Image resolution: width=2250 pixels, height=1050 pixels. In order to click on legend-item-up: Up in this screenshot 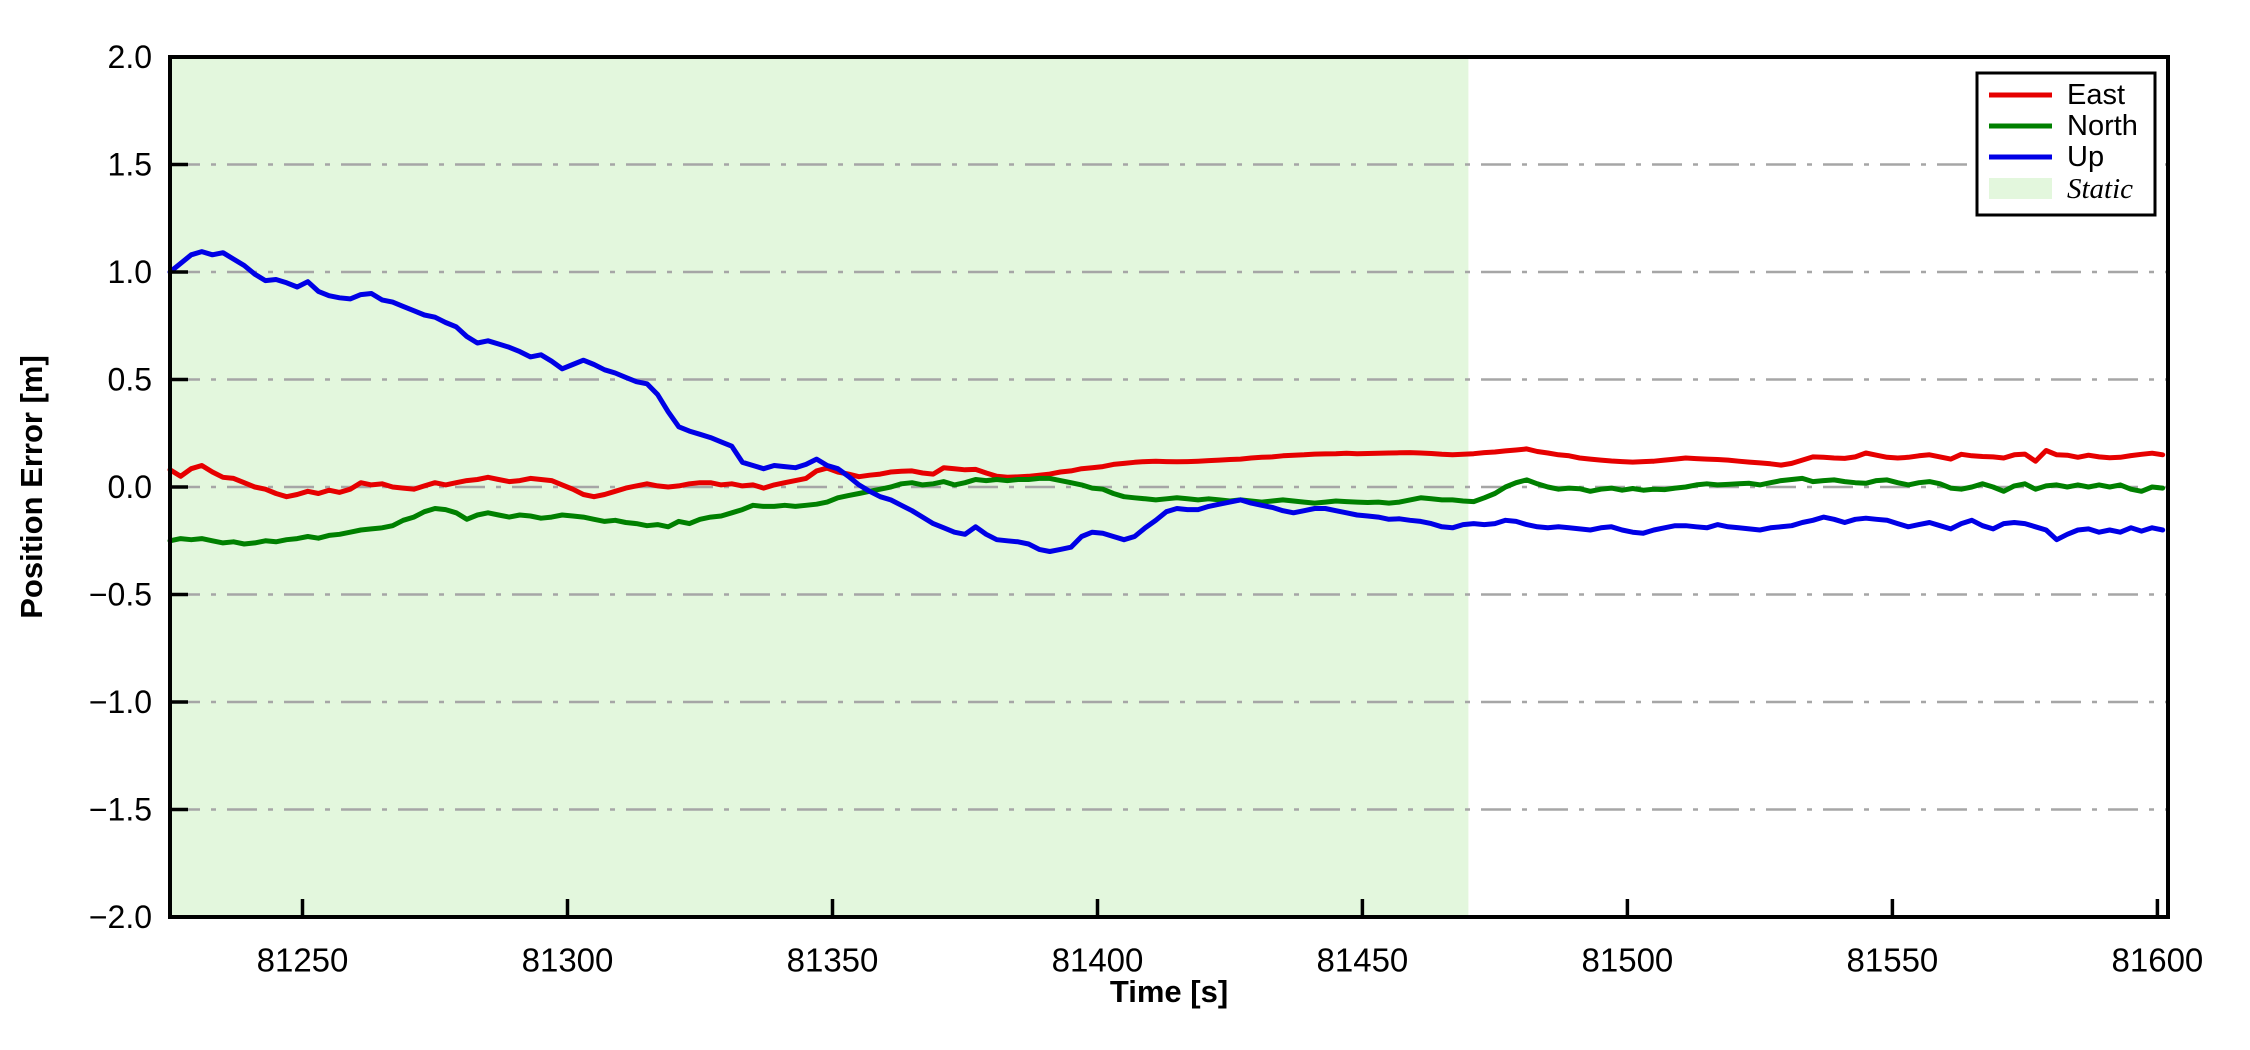, I will do `click(2046, 157)`.